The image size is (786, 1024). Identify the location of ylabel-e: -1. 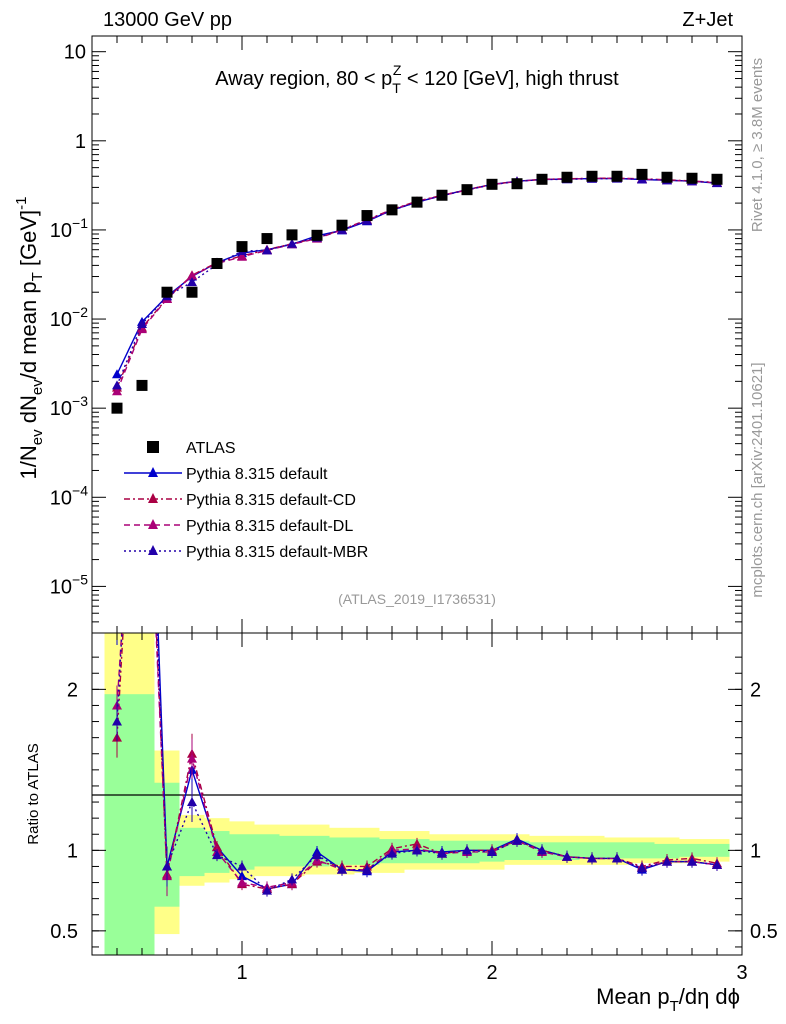
(21, 203).